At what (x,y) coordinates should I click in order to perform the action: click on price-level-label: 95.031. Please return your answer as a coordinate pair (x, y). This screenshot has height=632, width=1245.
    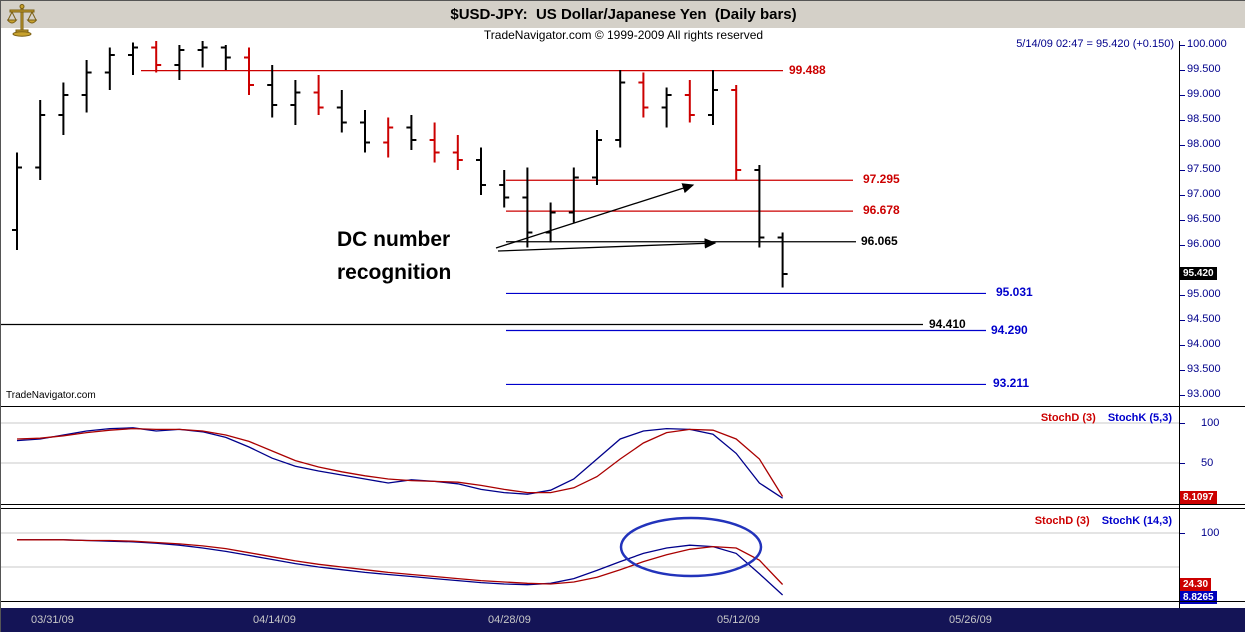
    Looking at the image, I should click on (1014, 292).